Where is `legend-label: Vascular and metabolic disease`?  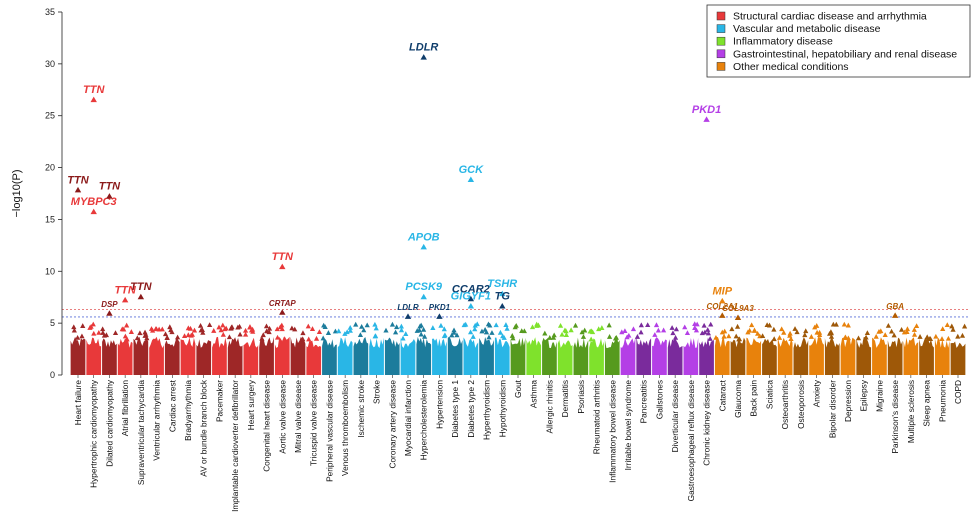
legend-label: Vascular and metabolic disease is located at coordinates (807, 29).